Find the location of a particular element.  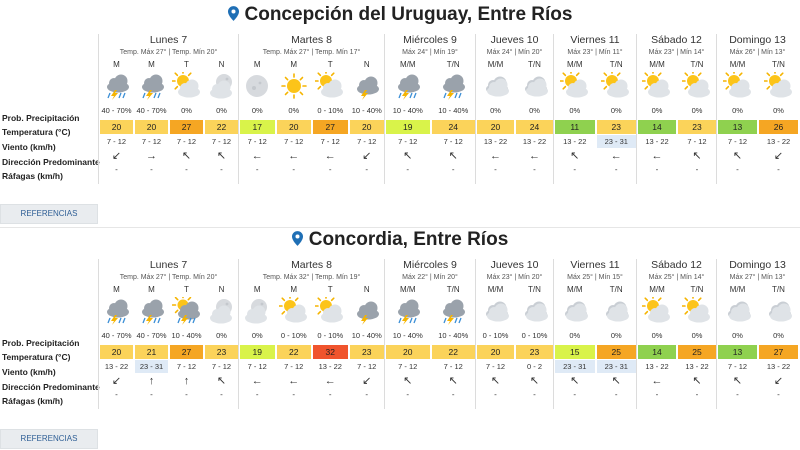

forecast-slot: T/N 0% 23 7 - 12 ↖ - is located at coordinates (697, 109).